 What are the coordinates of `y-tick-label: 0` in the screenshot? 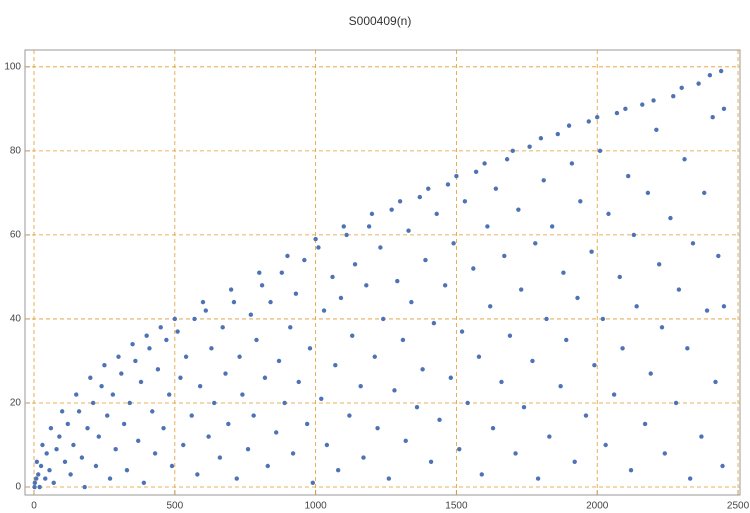 It's located at (18, 487).